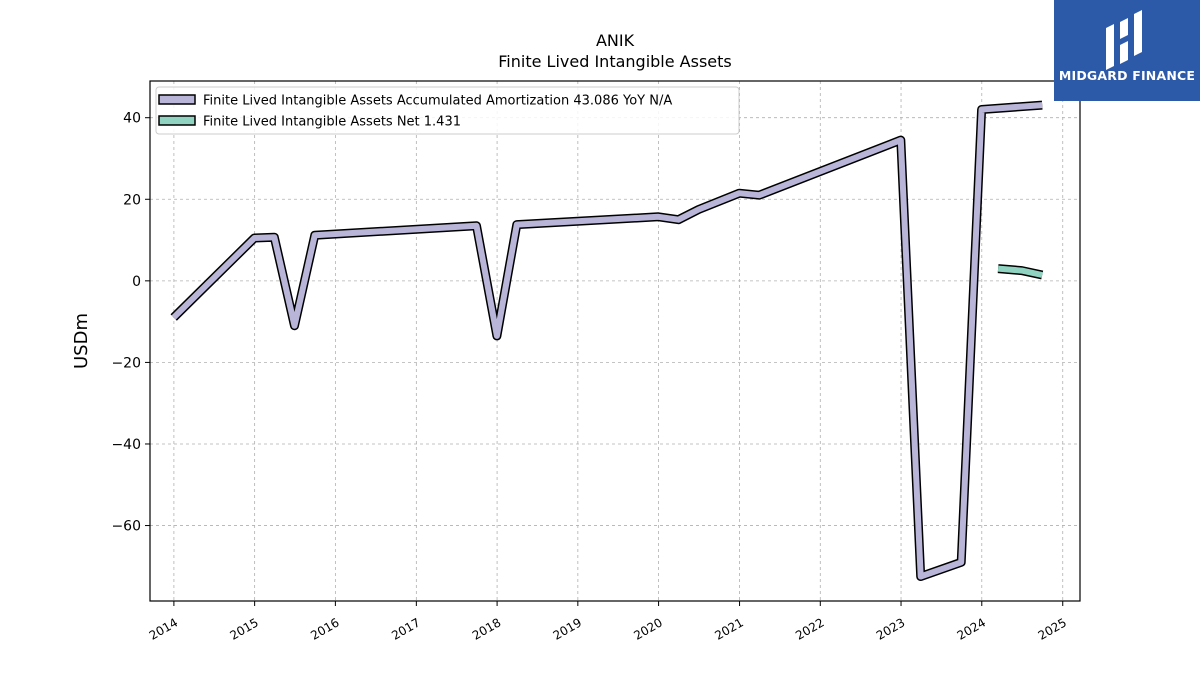 The image size is (1200, 675). I want to click on y-tick-label: 40, so click(132, 119).